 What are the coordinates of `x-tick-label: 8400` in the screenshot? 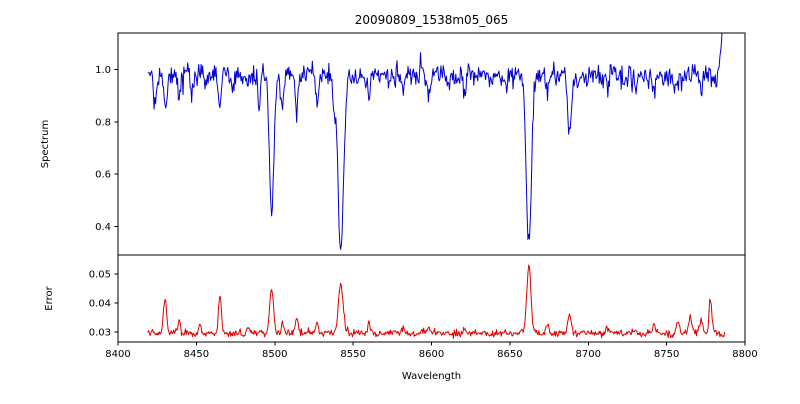 It's located at (117, 354).